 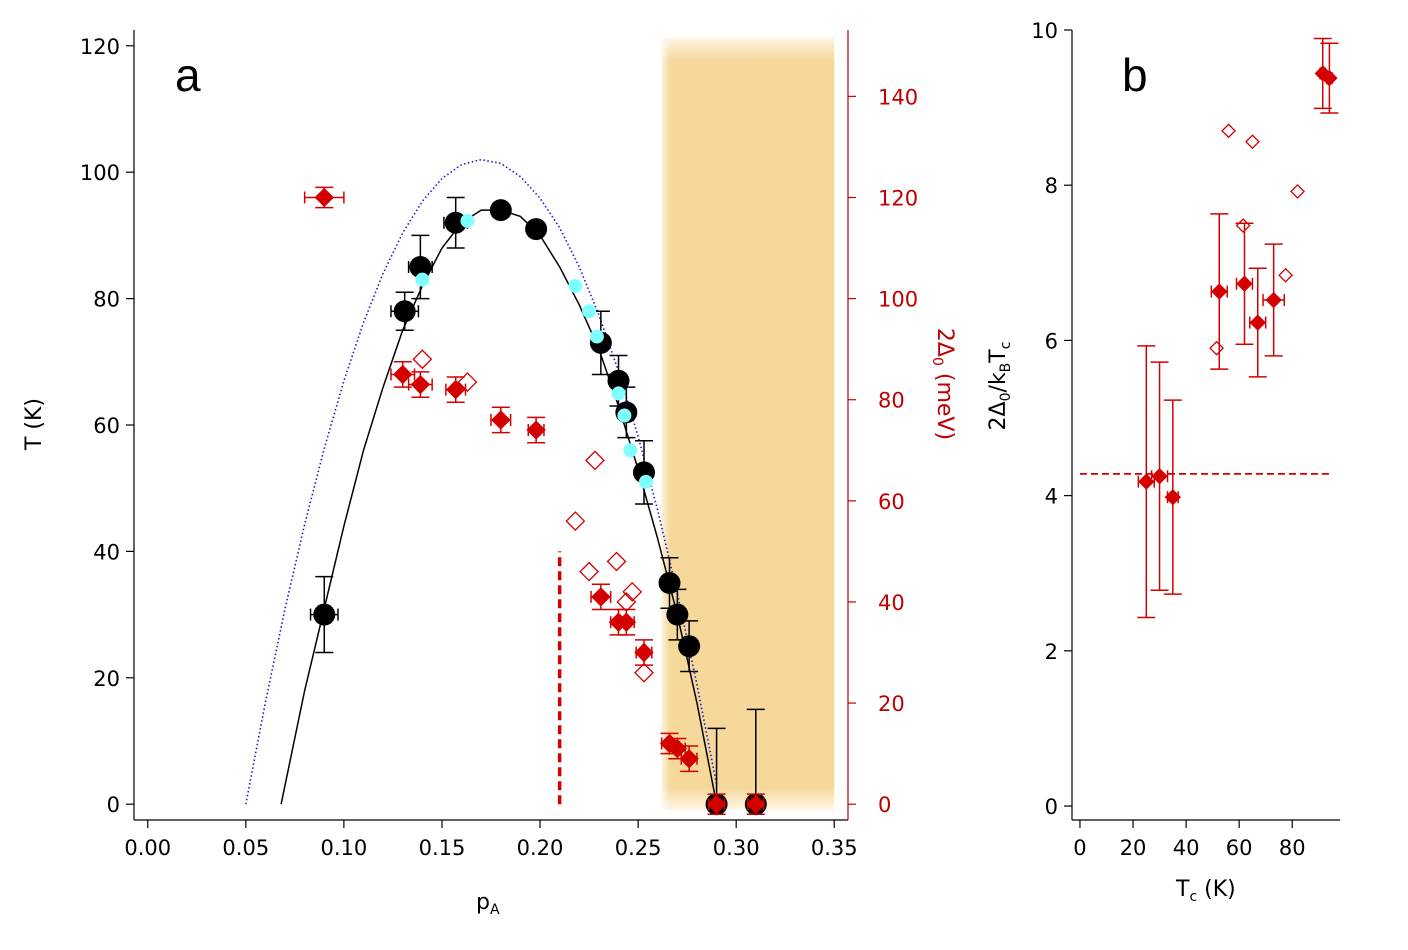 I want to click on x-ticks-b: 0 20 40 60 80, so click(x=1189, y=840).